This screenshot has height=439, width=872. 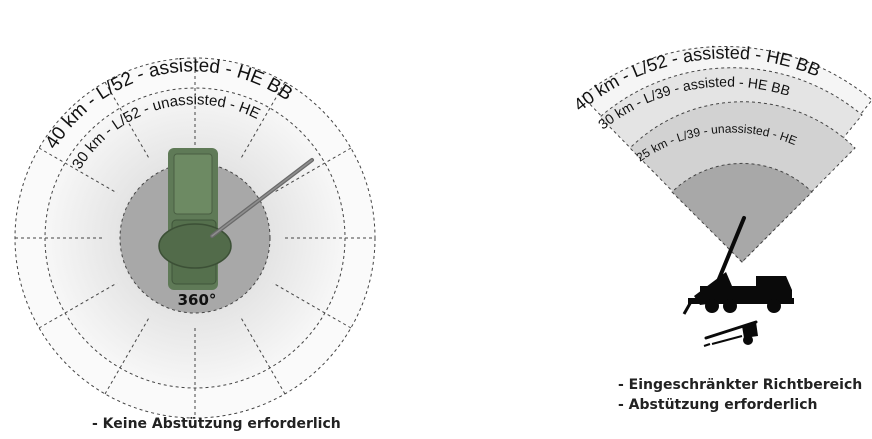 I want to click on left-caption: - Keine Abstützung erforderlich, so click(x=216, y=424).